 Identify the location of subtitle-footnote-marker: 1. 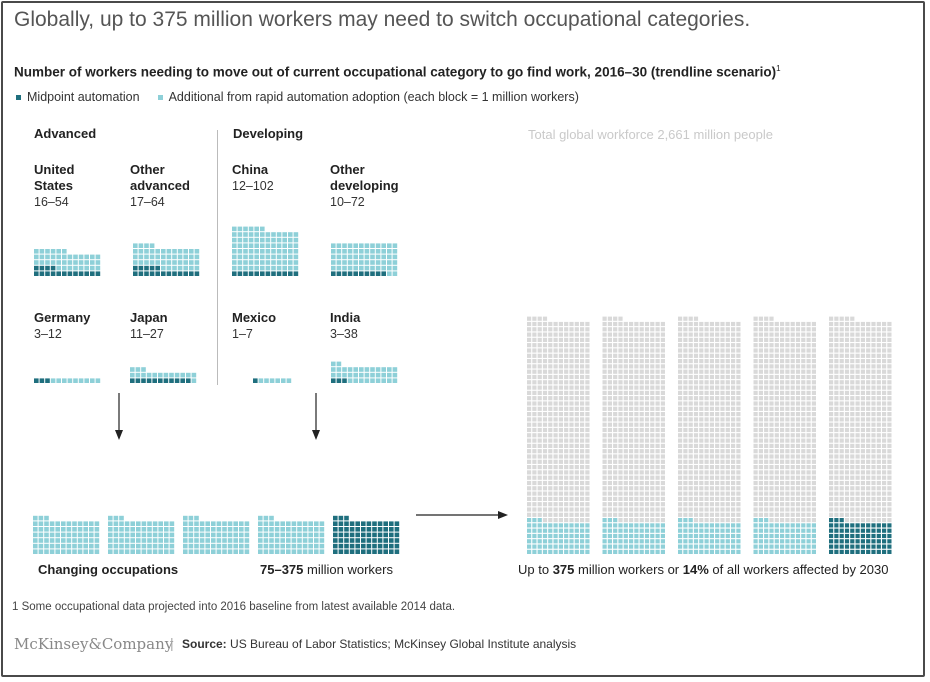
(778, 68).